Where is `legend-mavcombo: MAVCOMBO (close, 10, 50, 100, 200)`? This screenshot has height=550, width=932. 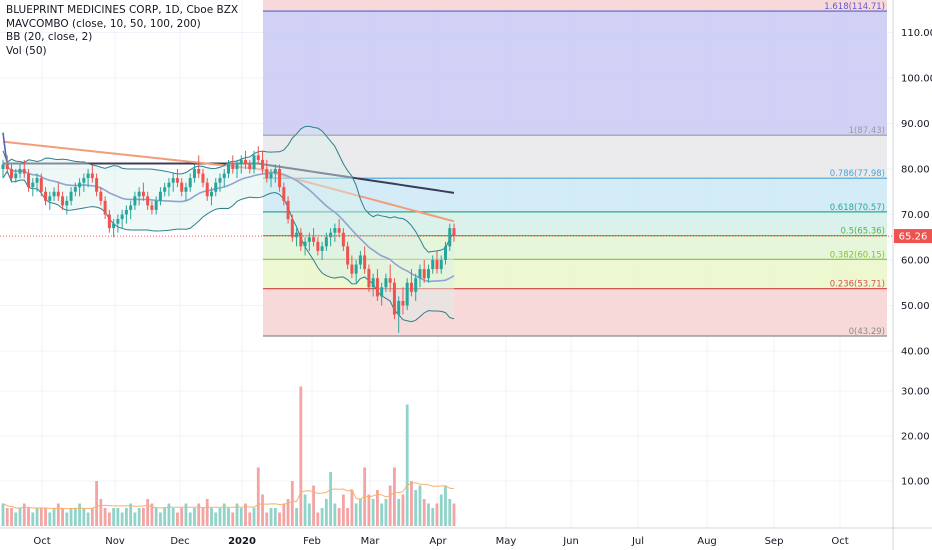
legend-mavcombo: MAVCOMBO (close, 10, 50, 100, 200) is located at coordinates (103, 23).